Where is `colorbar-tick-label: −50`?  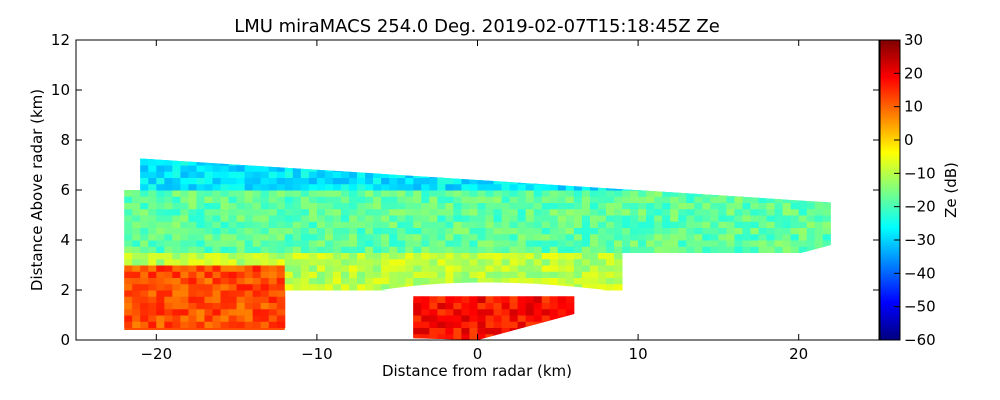 colorbar-tick-label: −50 is located at coordinates (920, 307).